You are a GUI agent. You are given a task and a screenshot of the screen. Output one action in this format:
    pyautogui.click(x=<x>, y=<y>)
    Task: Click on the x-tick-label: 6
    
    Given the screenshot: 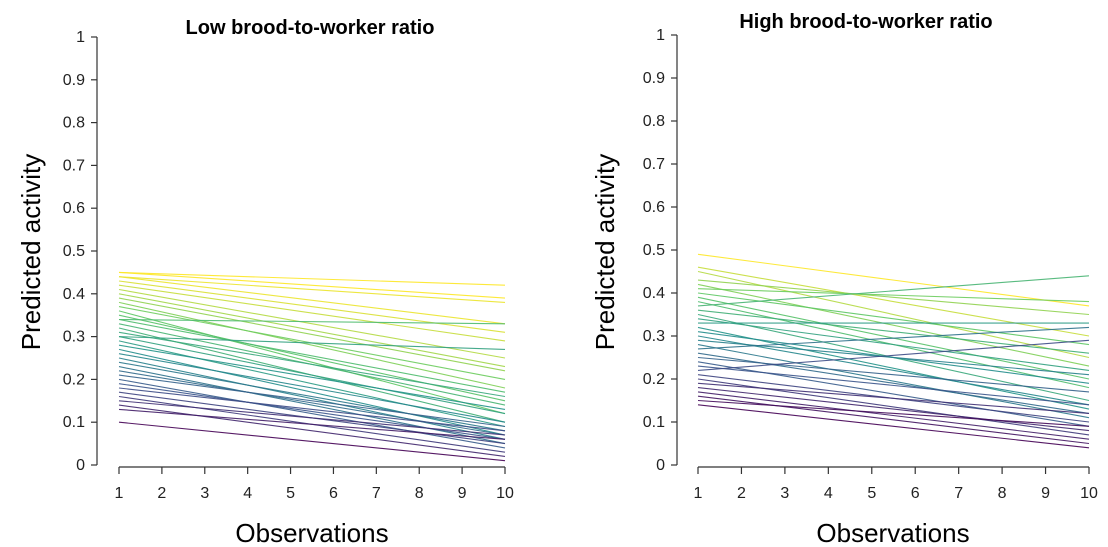 What is the action you would take?
    pyautogui.click(x=915, y=493)
    